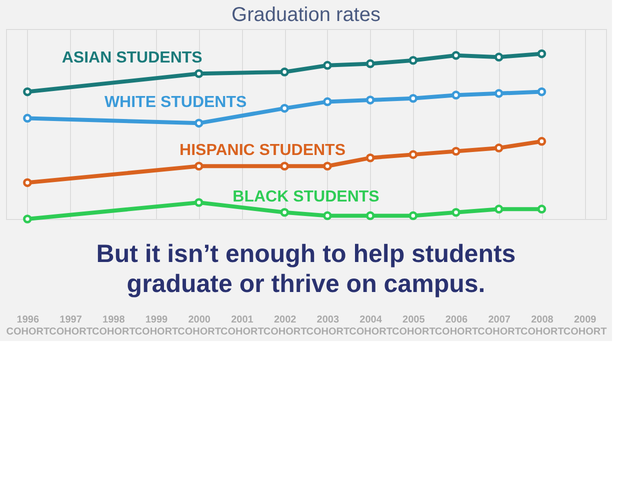 Image resolution: width=640 pixels, height=480 pixels. I want to click on x-tick-label: 2006 COHORT, so click(456, 326).